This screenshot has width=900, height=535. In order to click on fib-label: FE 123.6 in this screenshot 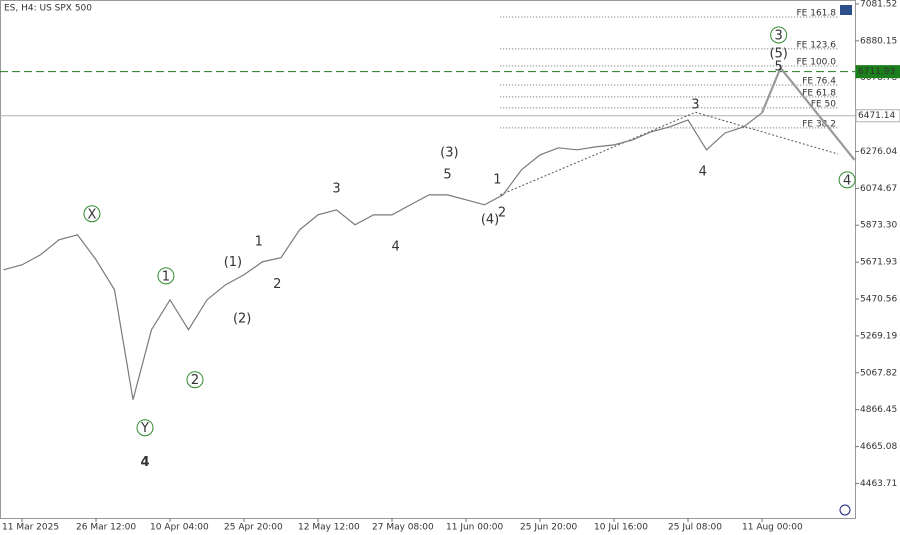, I will do `click(817, 45)`.